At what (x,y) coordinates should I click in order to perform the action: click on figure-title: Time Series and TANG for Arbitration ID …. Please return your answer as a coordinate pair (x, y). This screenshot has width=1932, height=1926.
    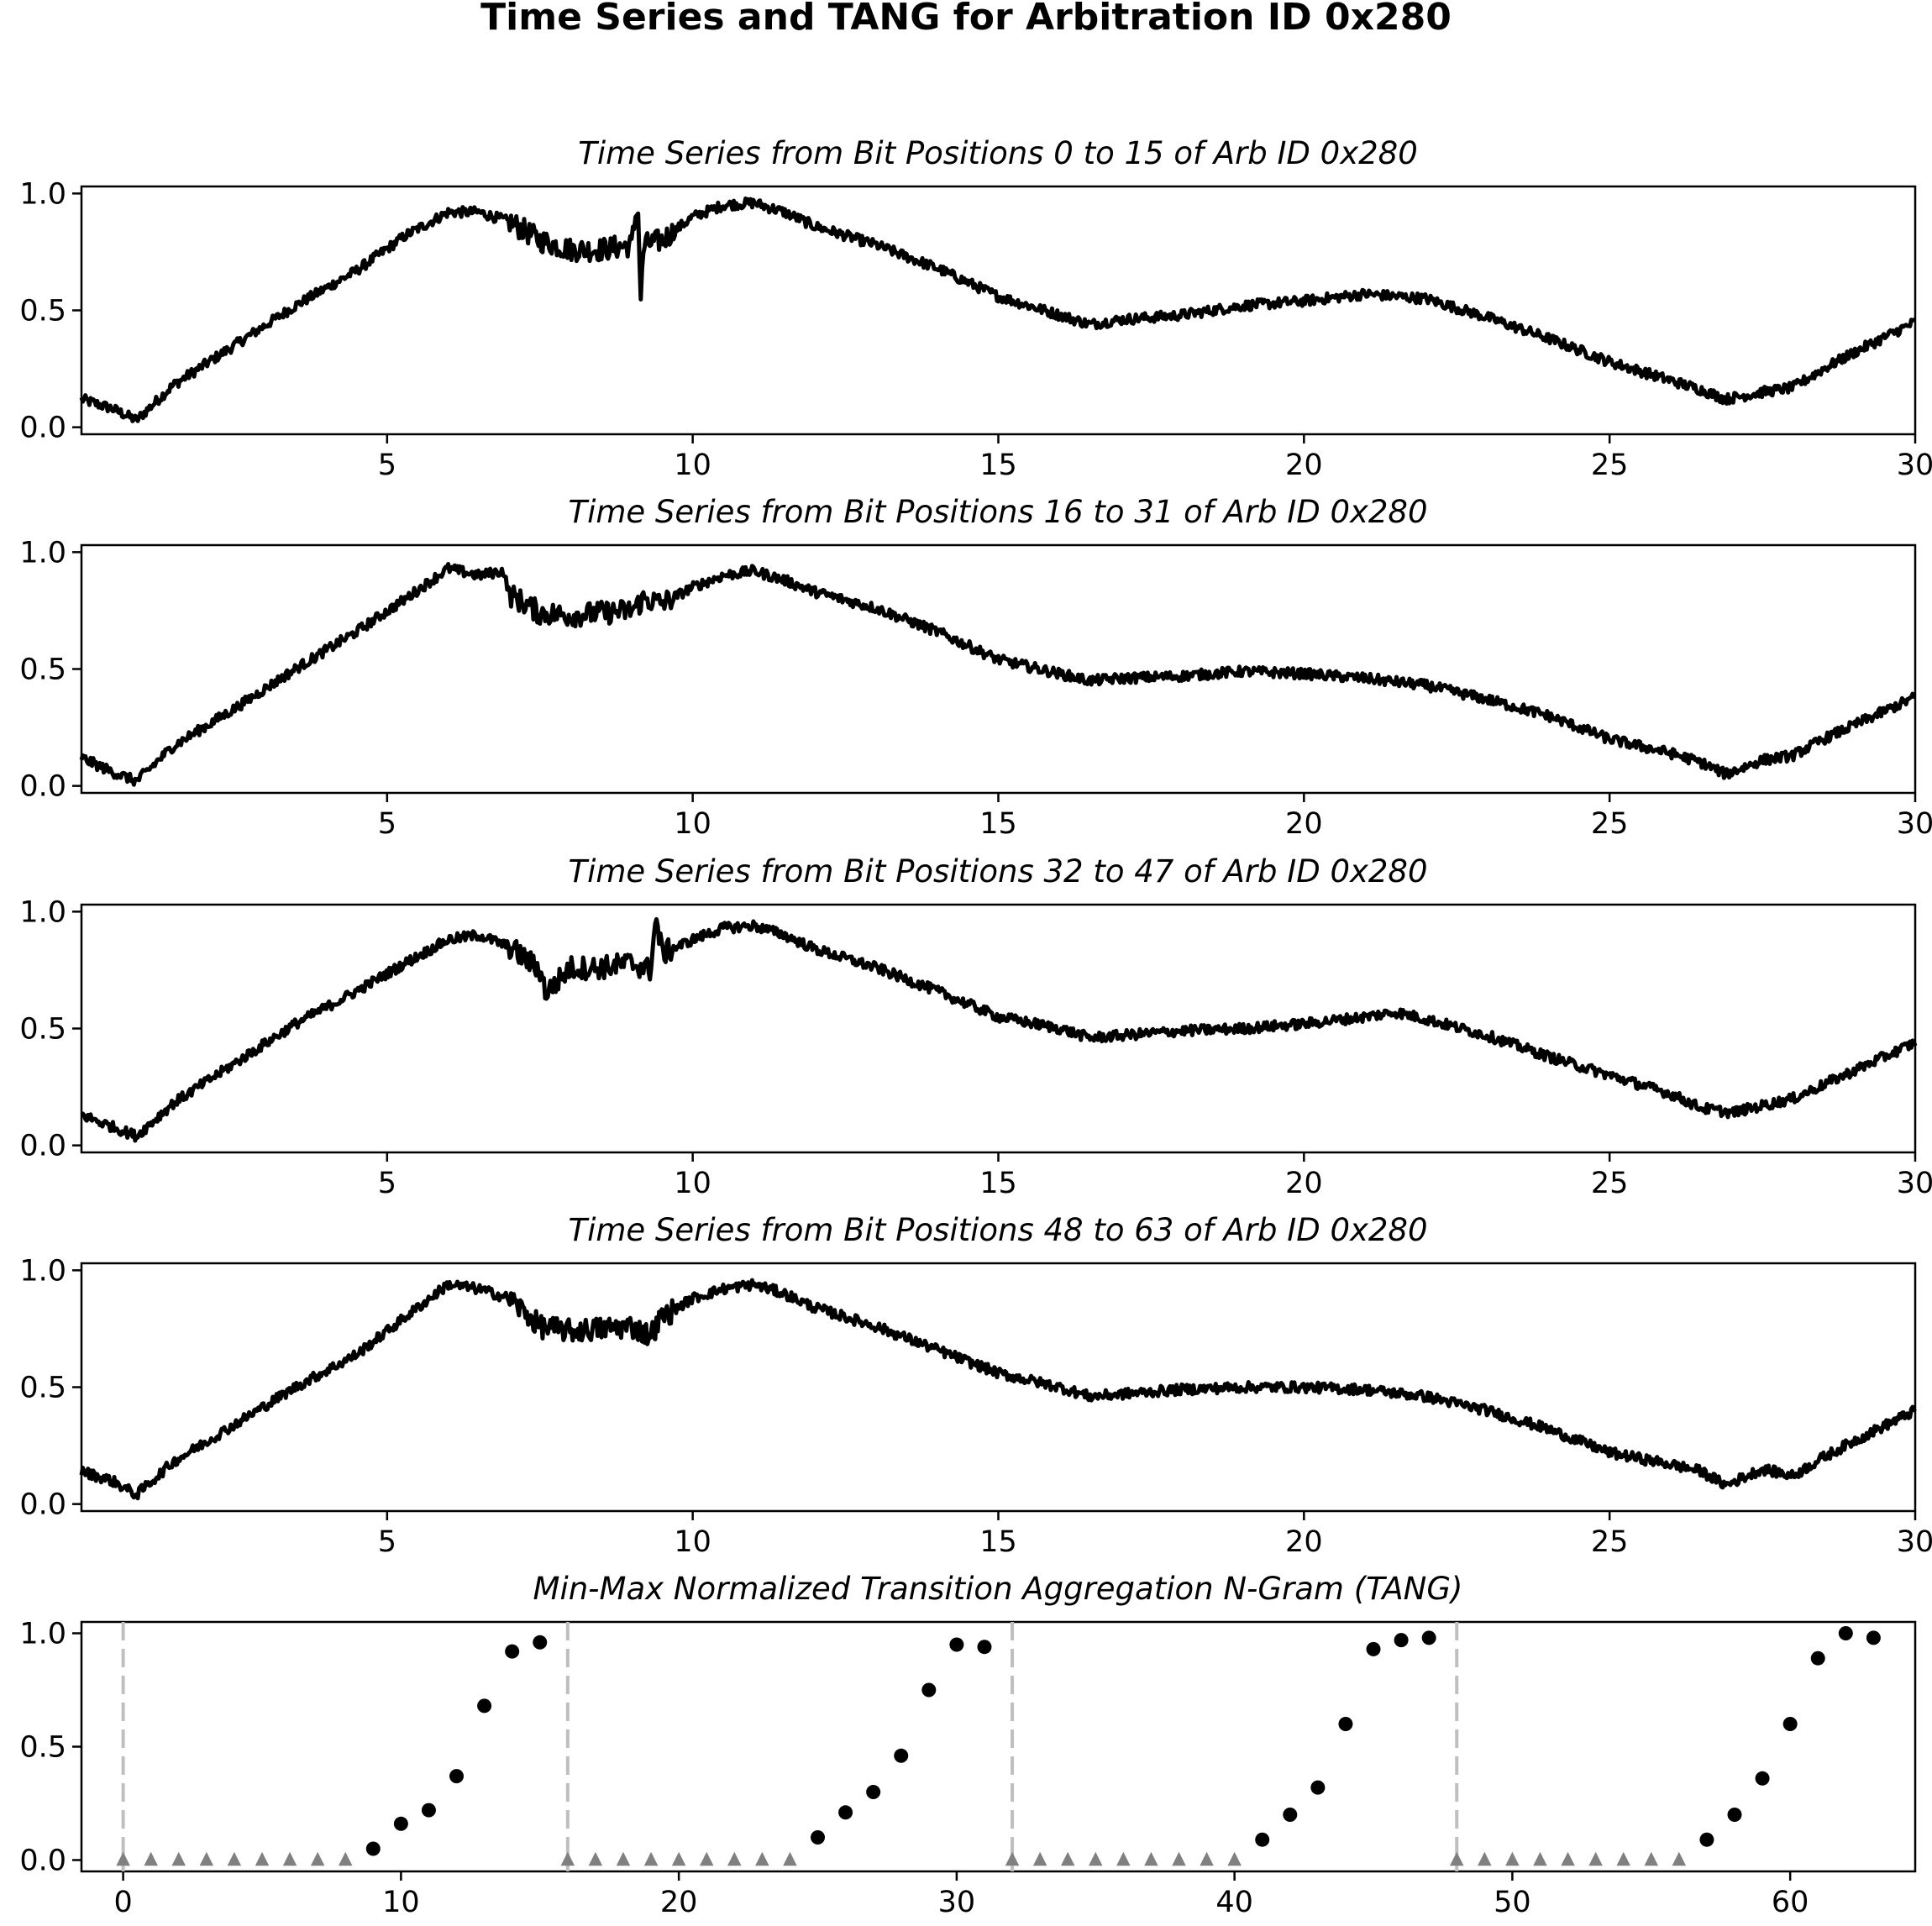
    Looking at the image, I should click on (966, 19).